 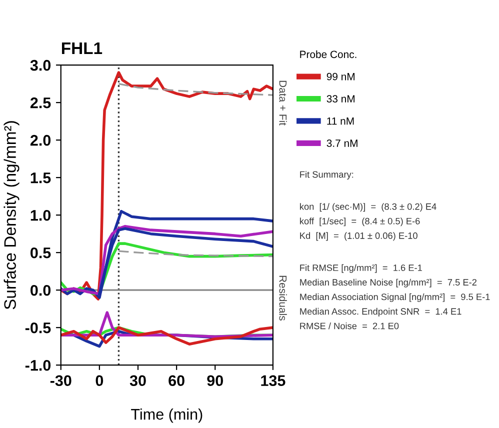 I want to click on text: Kd [M] = (1.01 ± 0.06) E-10, so click(x=359, y=236).